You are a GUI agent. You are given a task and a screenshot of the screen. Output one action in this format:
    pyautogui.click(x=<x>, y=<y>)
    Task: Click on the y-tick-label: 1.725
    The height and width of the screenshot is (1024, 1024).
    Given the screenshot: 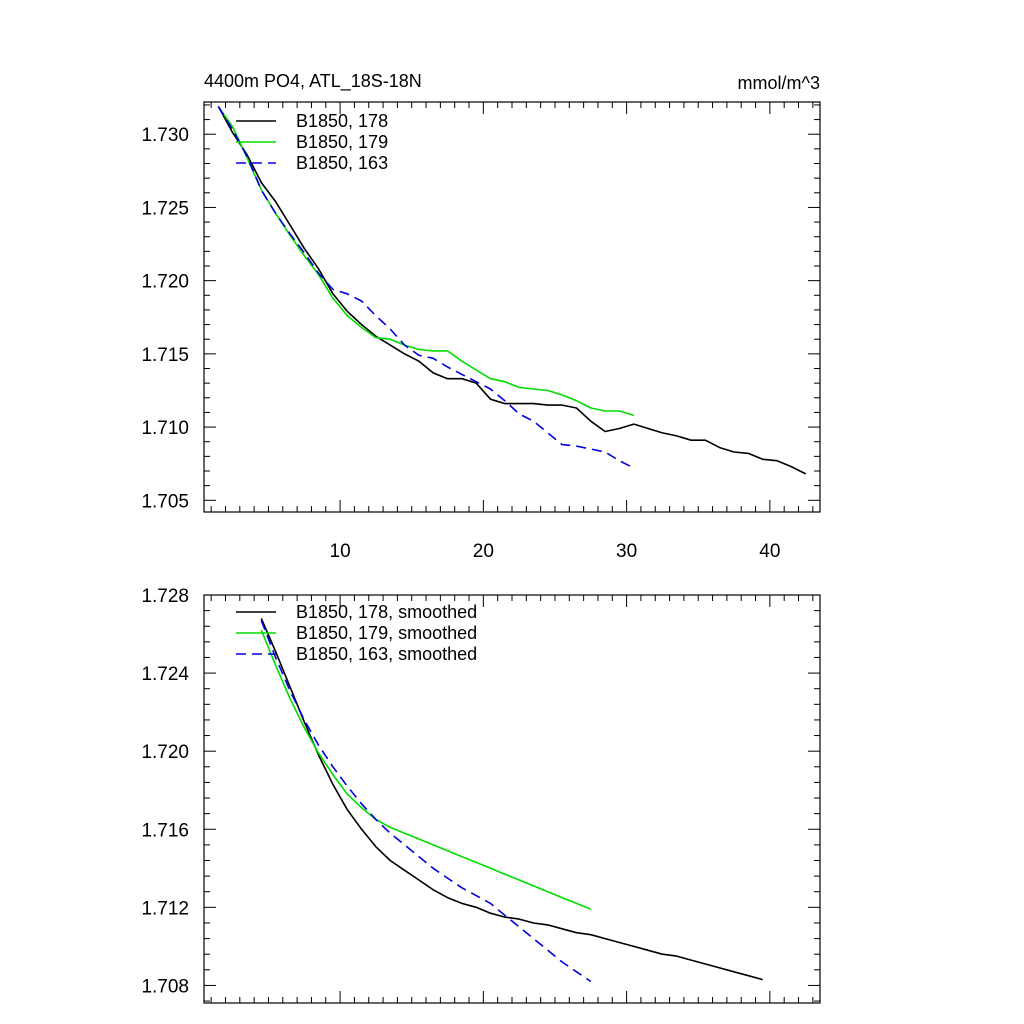 What is the action you would take?
    pyautogui.click(x=165, y=208)
    